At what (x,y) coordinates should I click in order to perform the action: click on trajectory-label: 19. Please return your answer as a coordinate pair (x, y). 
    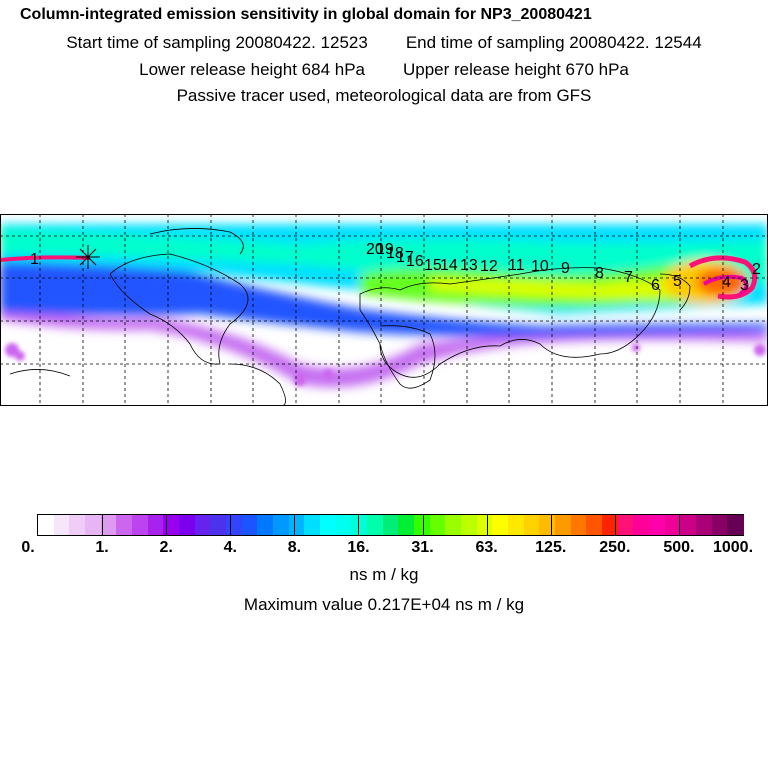
    Looking at the image, I should click on (385, 249).